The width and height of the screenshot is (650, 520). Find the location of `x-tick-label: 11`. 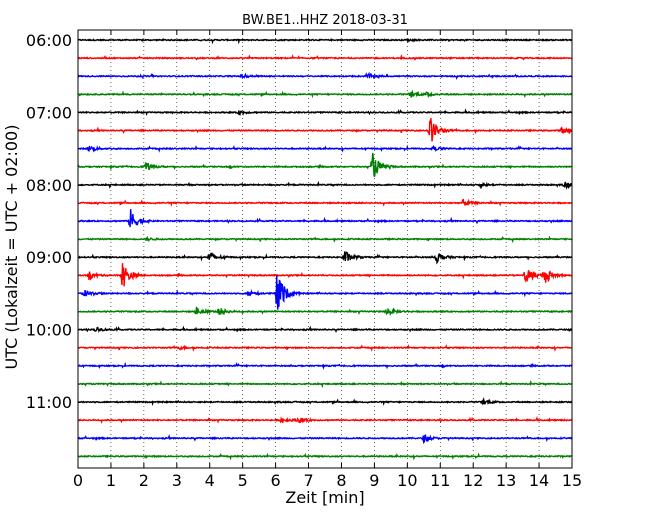

x-tick-label: 11 is located at coordinates (440, 480).